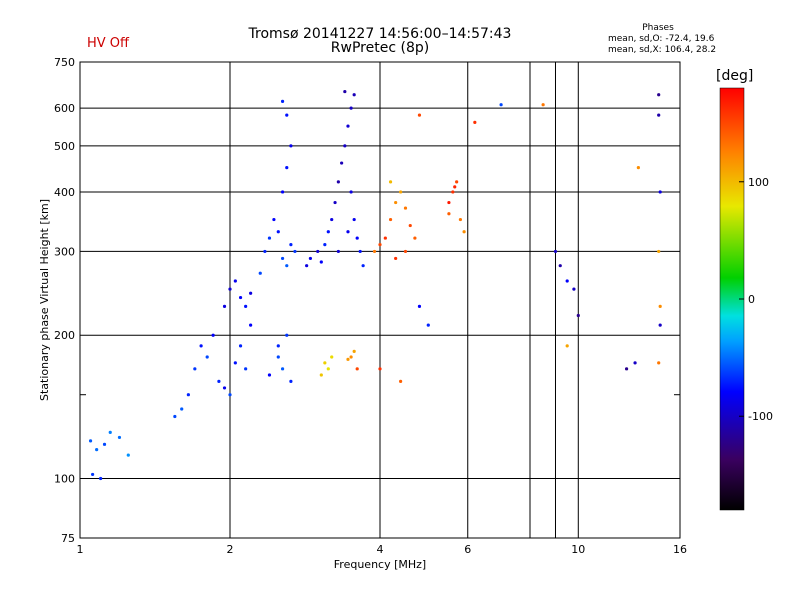  What do you see at coordinates (64, 251) in the screenshot?
I see `y-tick-label: 300` at bounding box center [64, 251].